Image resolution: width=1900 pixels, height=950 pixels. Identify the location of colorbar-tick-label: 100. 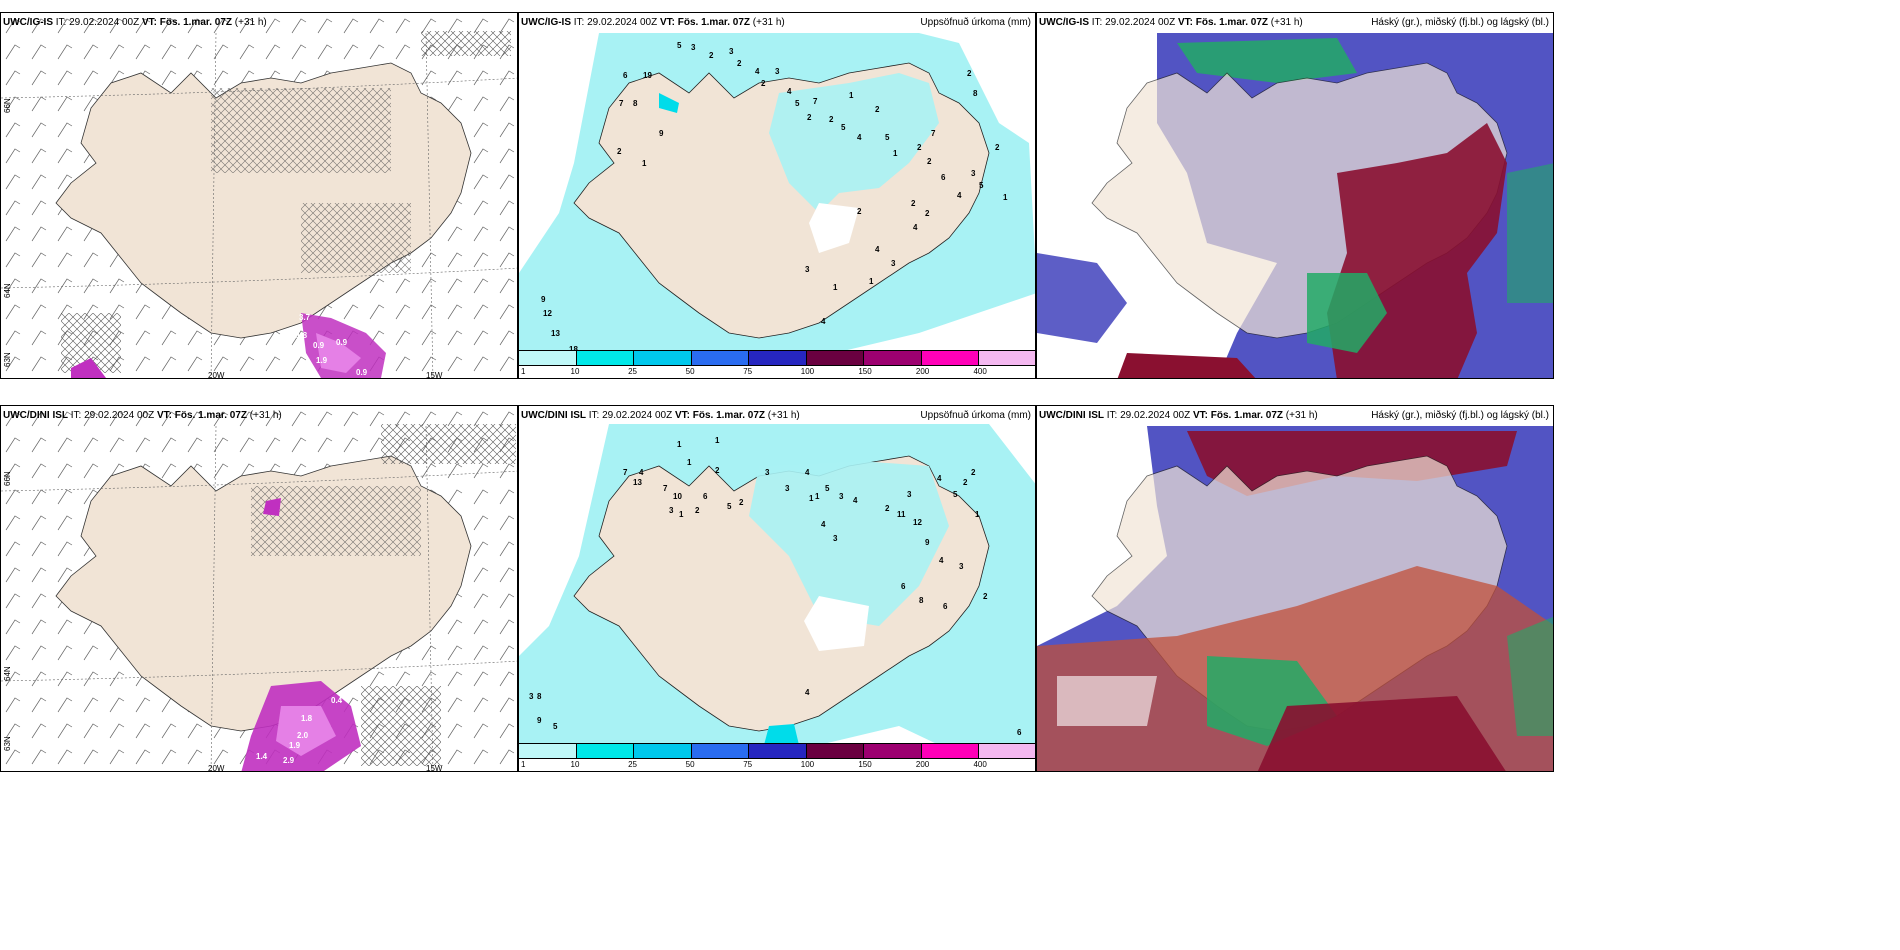
(807, 371).